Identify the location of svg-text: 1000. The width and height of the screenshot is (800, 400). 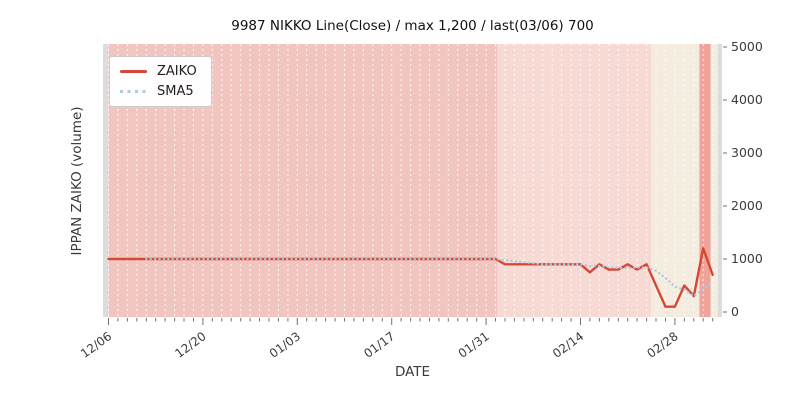
(747, 258).